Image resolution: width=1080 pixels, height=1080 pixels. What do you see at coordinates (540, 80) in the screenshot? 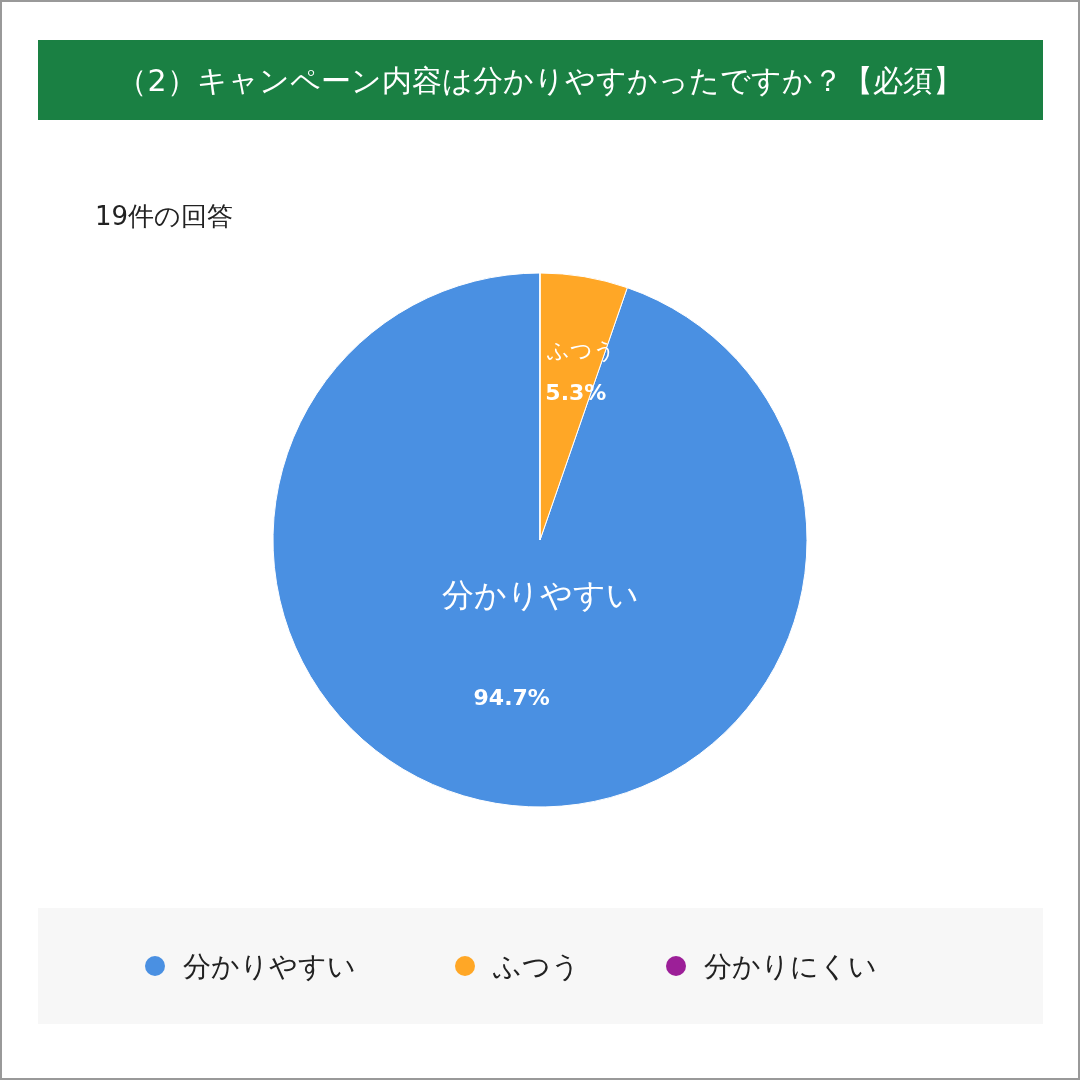
I see `chart-title: （2）キャンペーン内容は分かりやすかったですか？【必須】` at bounding box center [540, 80].